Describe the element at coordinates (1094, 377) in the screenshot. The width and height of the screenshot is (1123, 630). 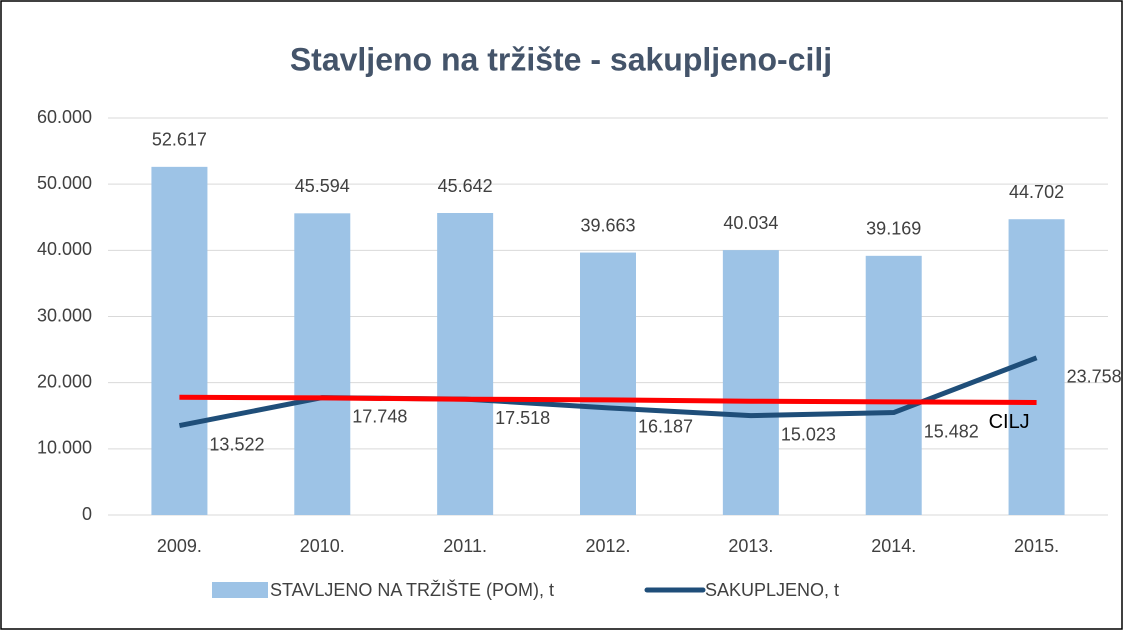
I see `data-label: 23.758` at that location.